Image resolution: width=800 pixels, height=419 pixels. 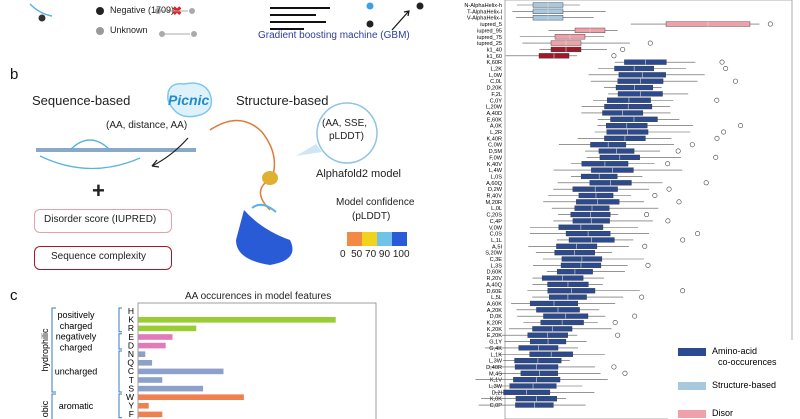 I want to click on tick-label: C,0L, so click(x=496, y=82).